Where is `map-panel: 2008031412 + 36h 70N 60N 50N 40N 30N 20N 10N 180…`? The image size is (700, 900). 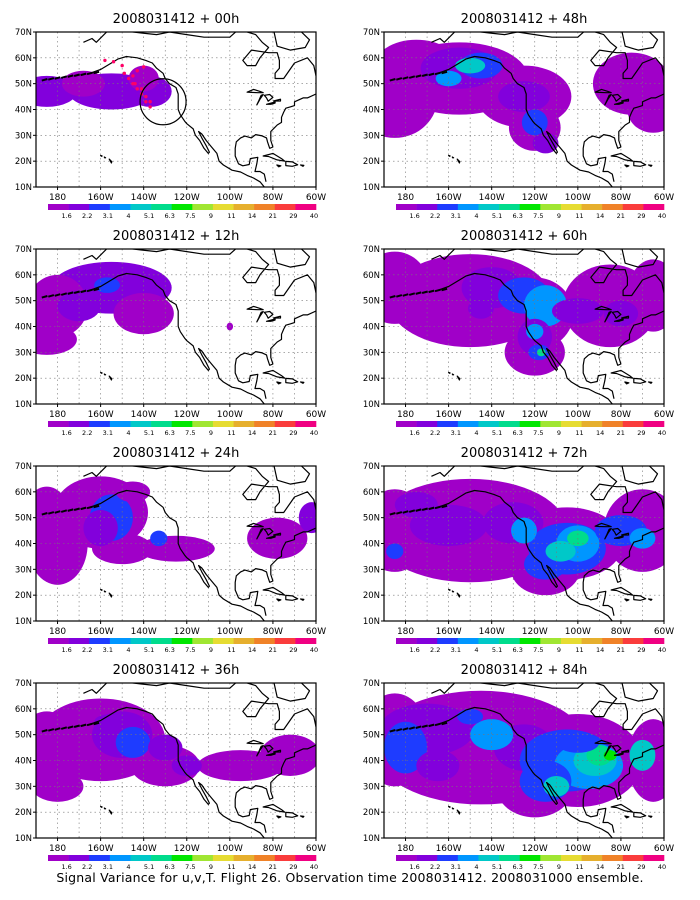 map-panel: 2008031412 + 36h 70N 60N 50N 40N 30N 20N 10N 180… is located at coordinates (170, 767).